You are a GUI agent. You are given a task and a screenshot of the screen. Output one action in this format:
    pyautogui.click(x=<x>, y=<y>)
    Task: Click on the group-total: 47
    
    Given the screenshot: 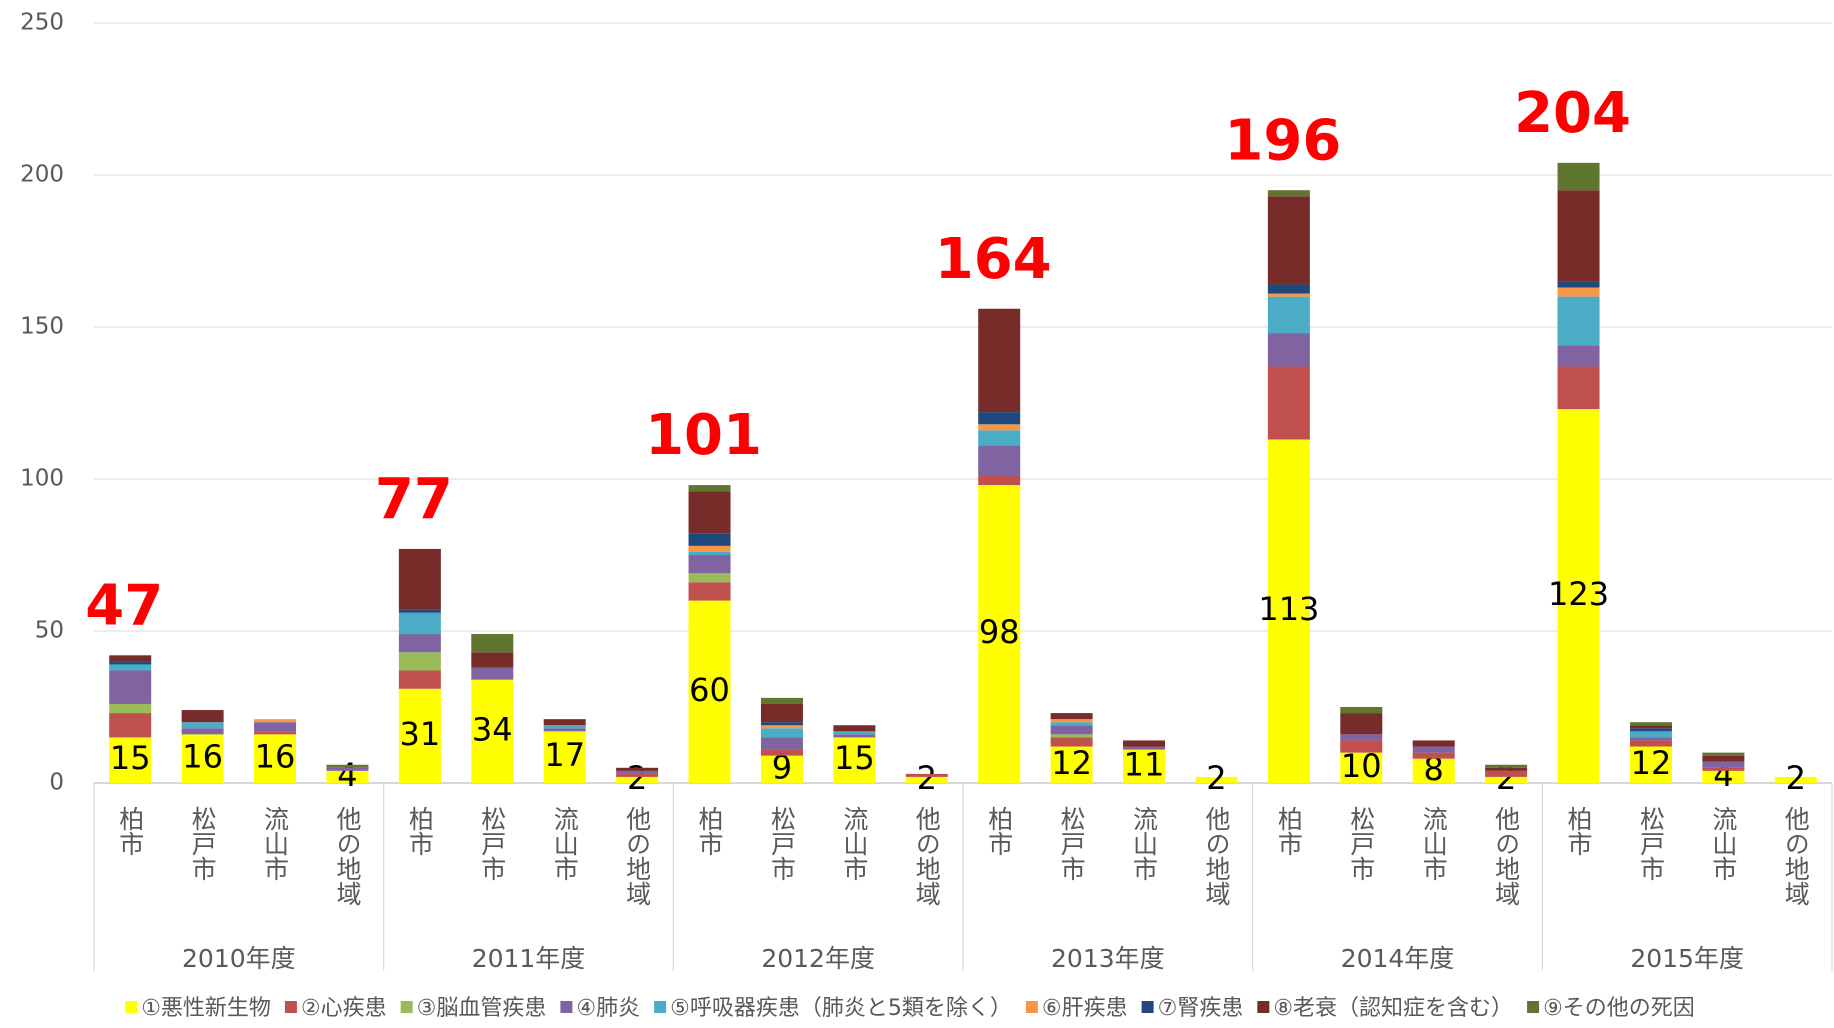 What is the action you would take?
    pyautogui.click(x=124, y=605)
    